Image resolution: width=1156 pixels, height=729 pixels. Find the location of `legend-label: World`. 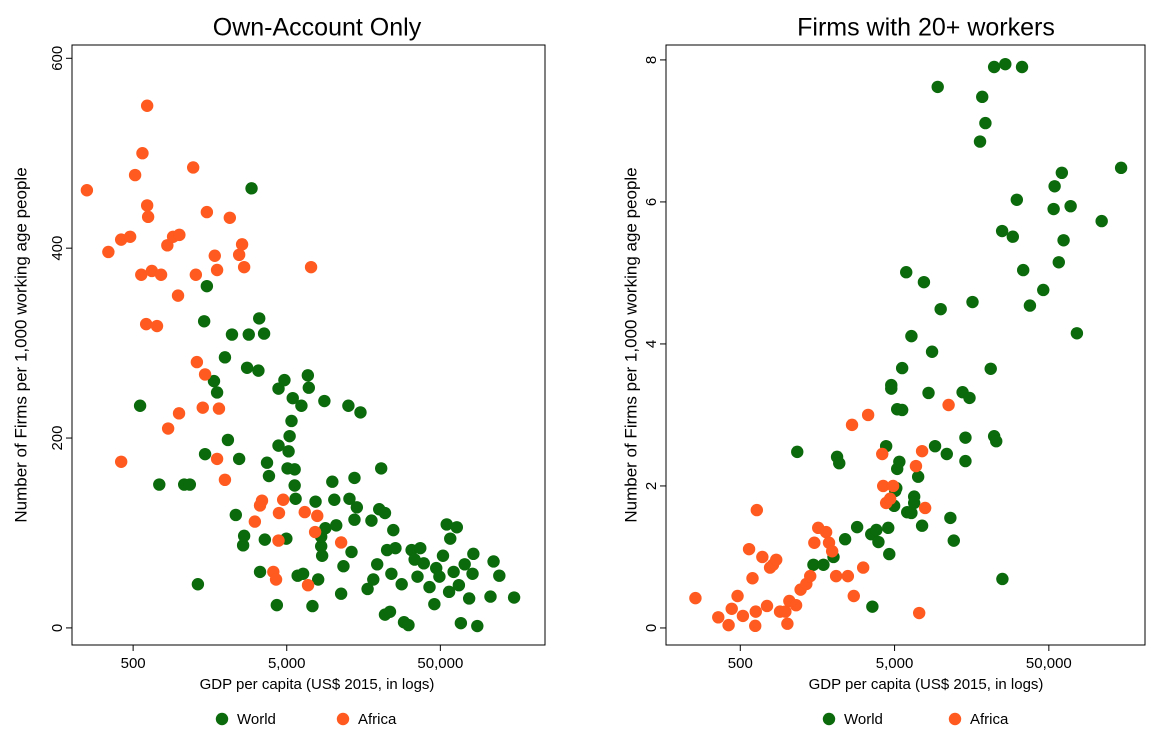

legend-label: World is located at coordinates (256, 719).